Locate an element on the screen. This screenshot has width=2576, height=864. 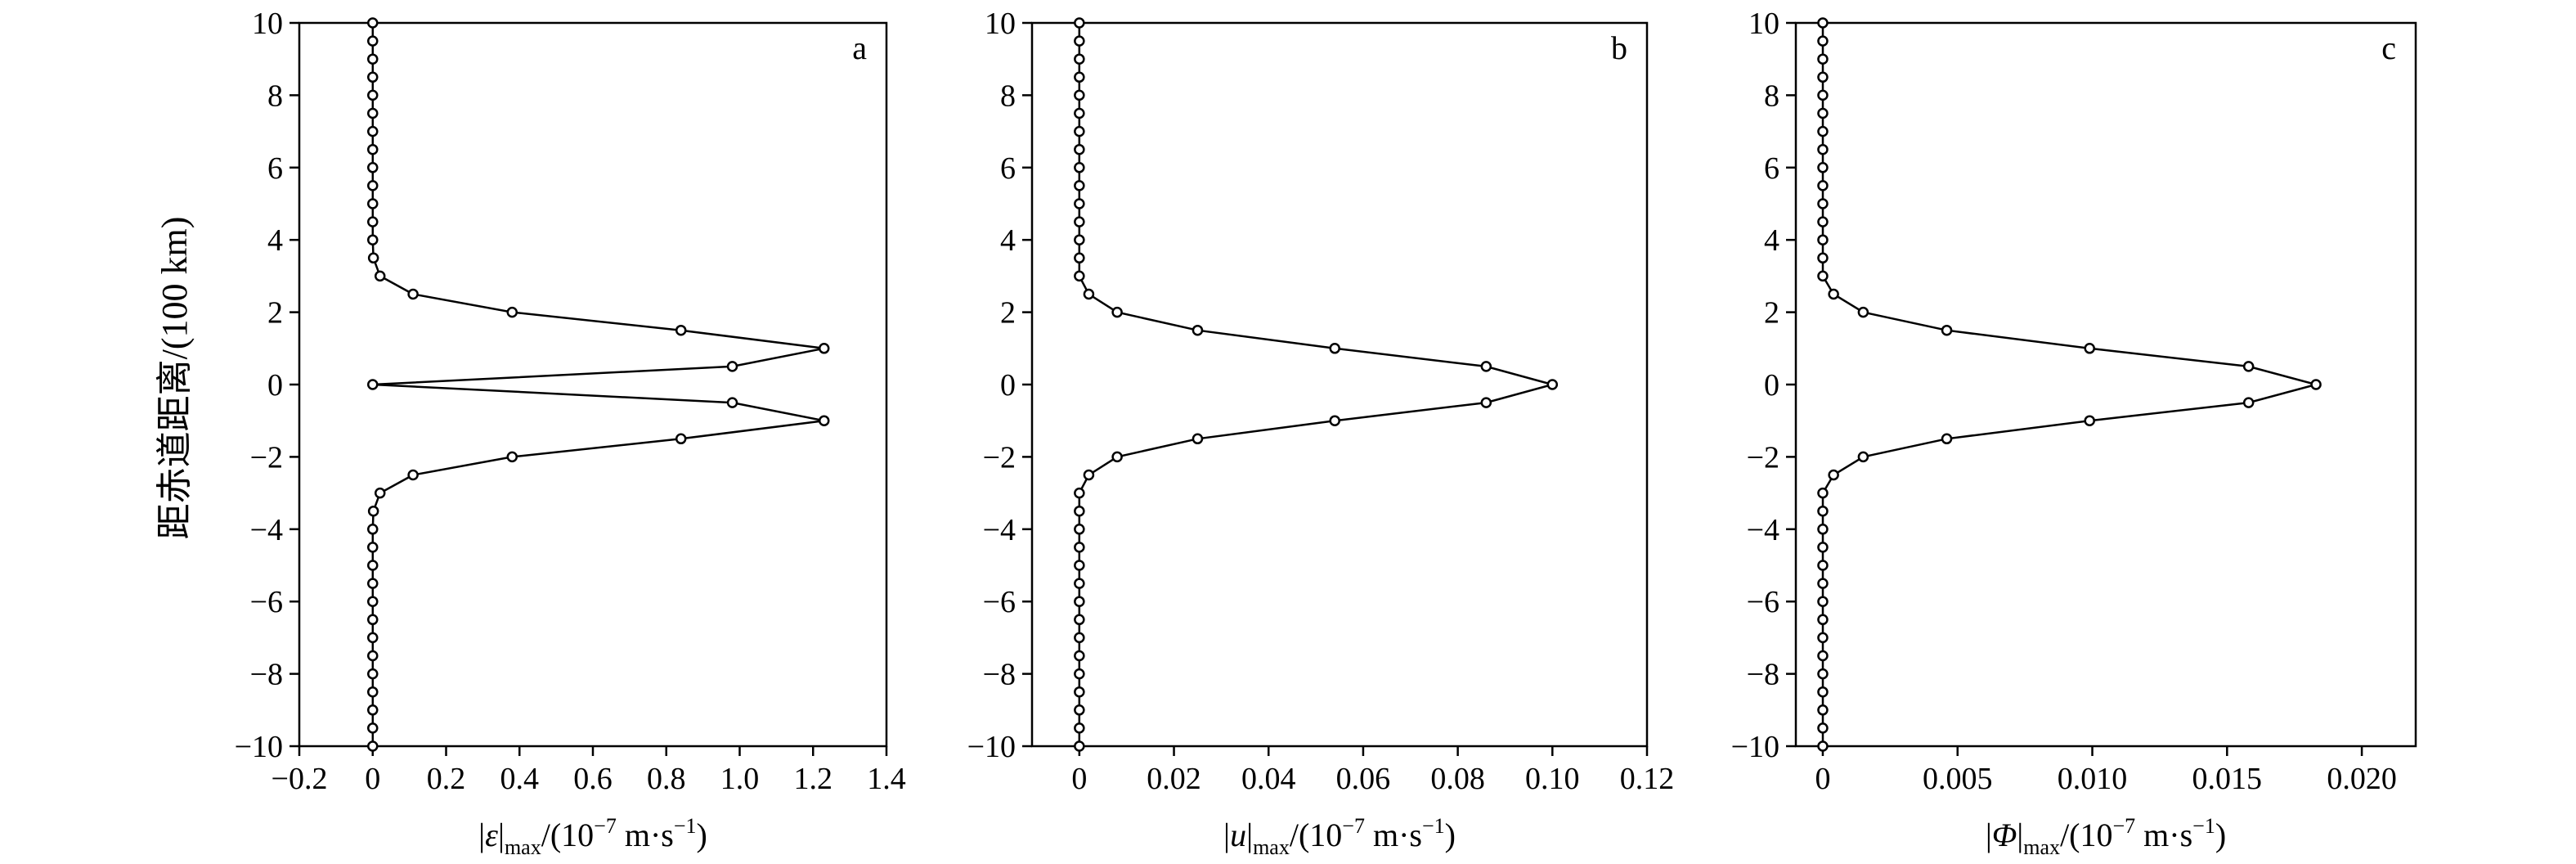
x-tick-label: 0.02 is located at coordinates (1174, 779).